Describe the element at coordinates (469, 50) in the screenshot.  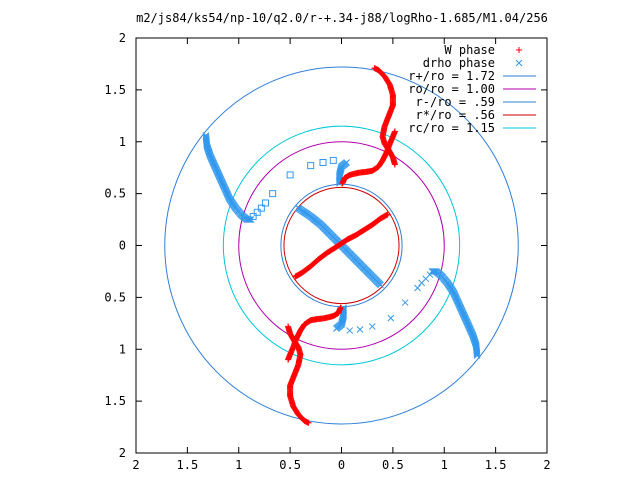
I see `legend-label: W phase` at that location.